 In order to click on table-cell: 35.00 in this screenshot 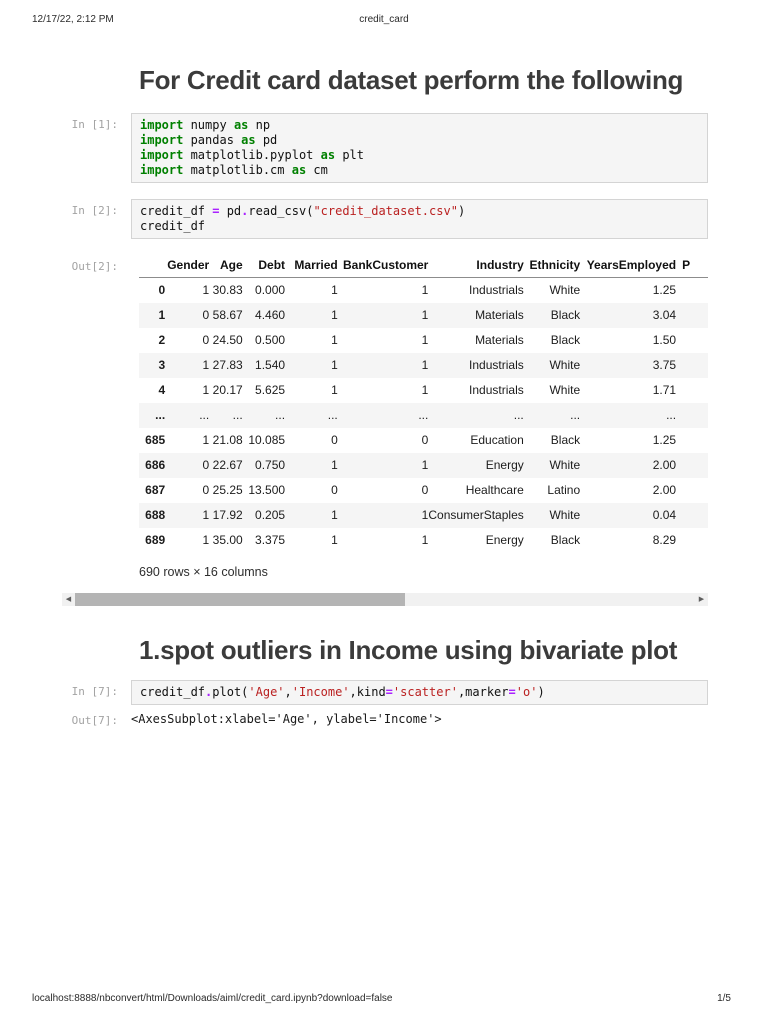, I will do `click(227, 540)`.